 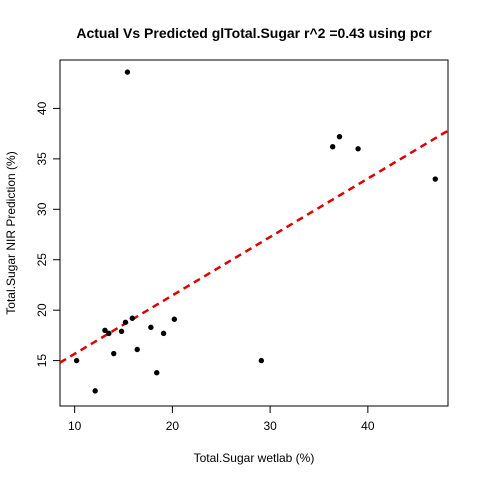 What do you see at coordinates (42, 108) in the screenshot?
I see `y-tick-label: 40` at bounding box center [42, 108].